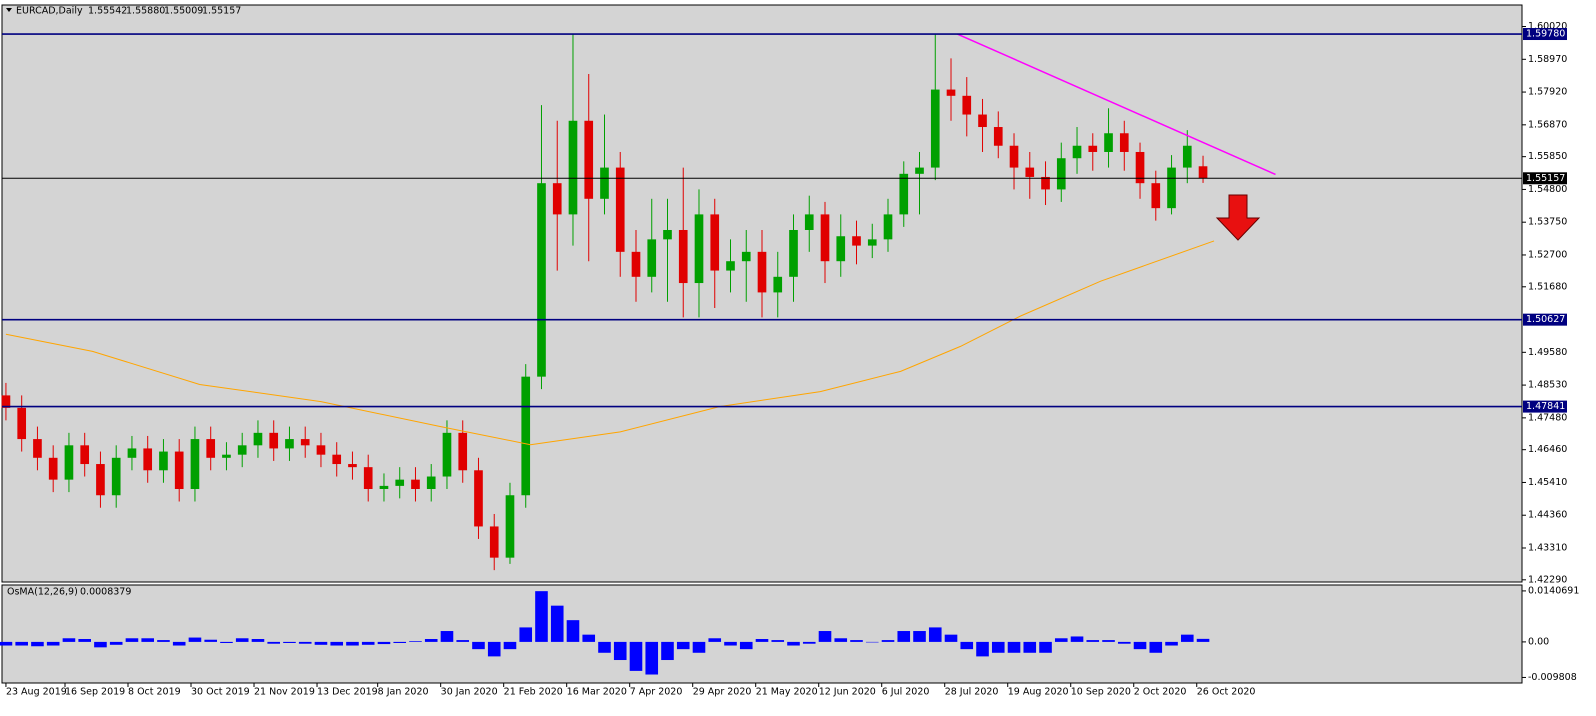 This screenshot has width=1596, height=716. What do you see at coordinates (42, 592) in the screenshot?
I see `osma-title: OsMA(12,26,9)` at bounding box center [42, 592].